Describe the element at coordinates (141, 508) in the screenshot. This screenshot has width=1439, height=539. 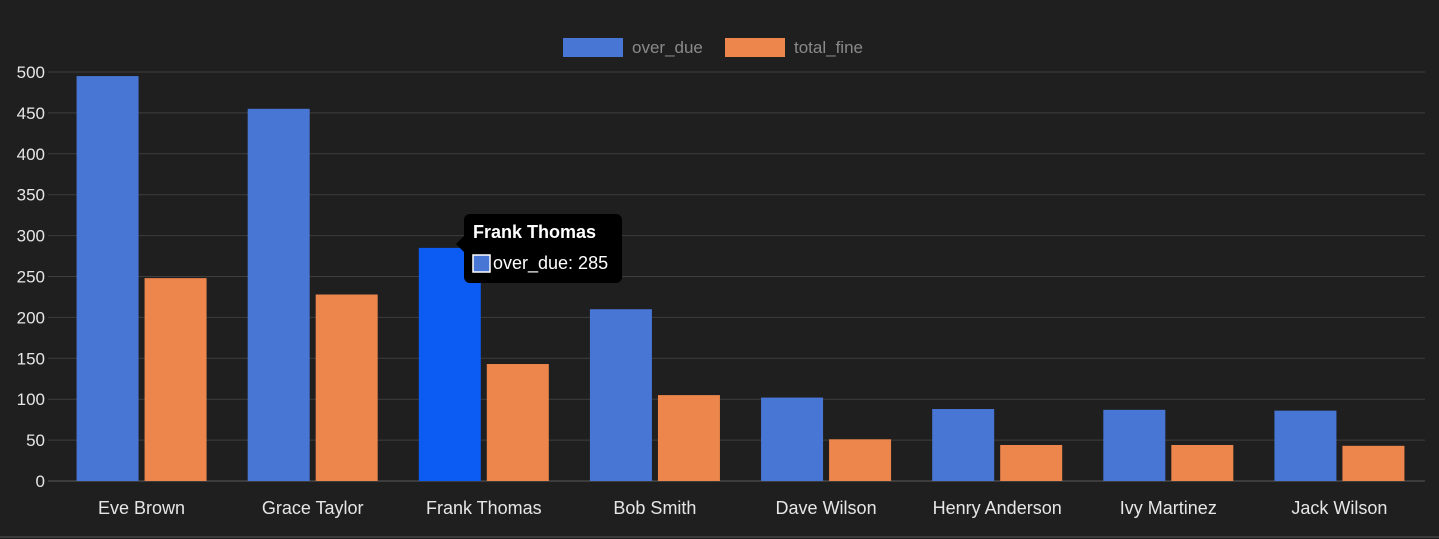
I see `x-category-label: Eve Brown` at that location.